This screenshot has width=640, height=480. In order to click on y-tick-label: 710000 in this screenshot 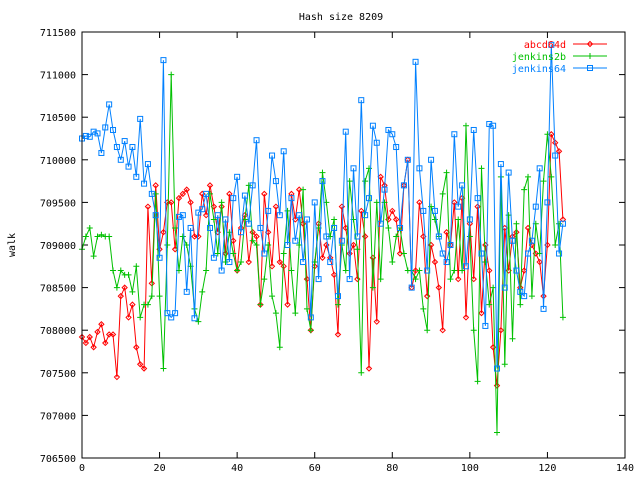, I will do `click(58, 161)`.